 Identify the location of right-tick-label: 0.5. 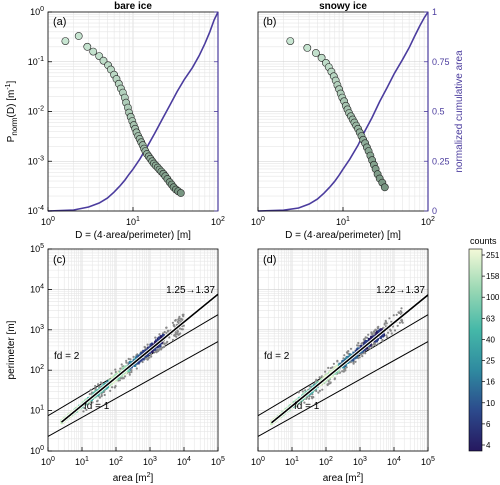
(438, 112).